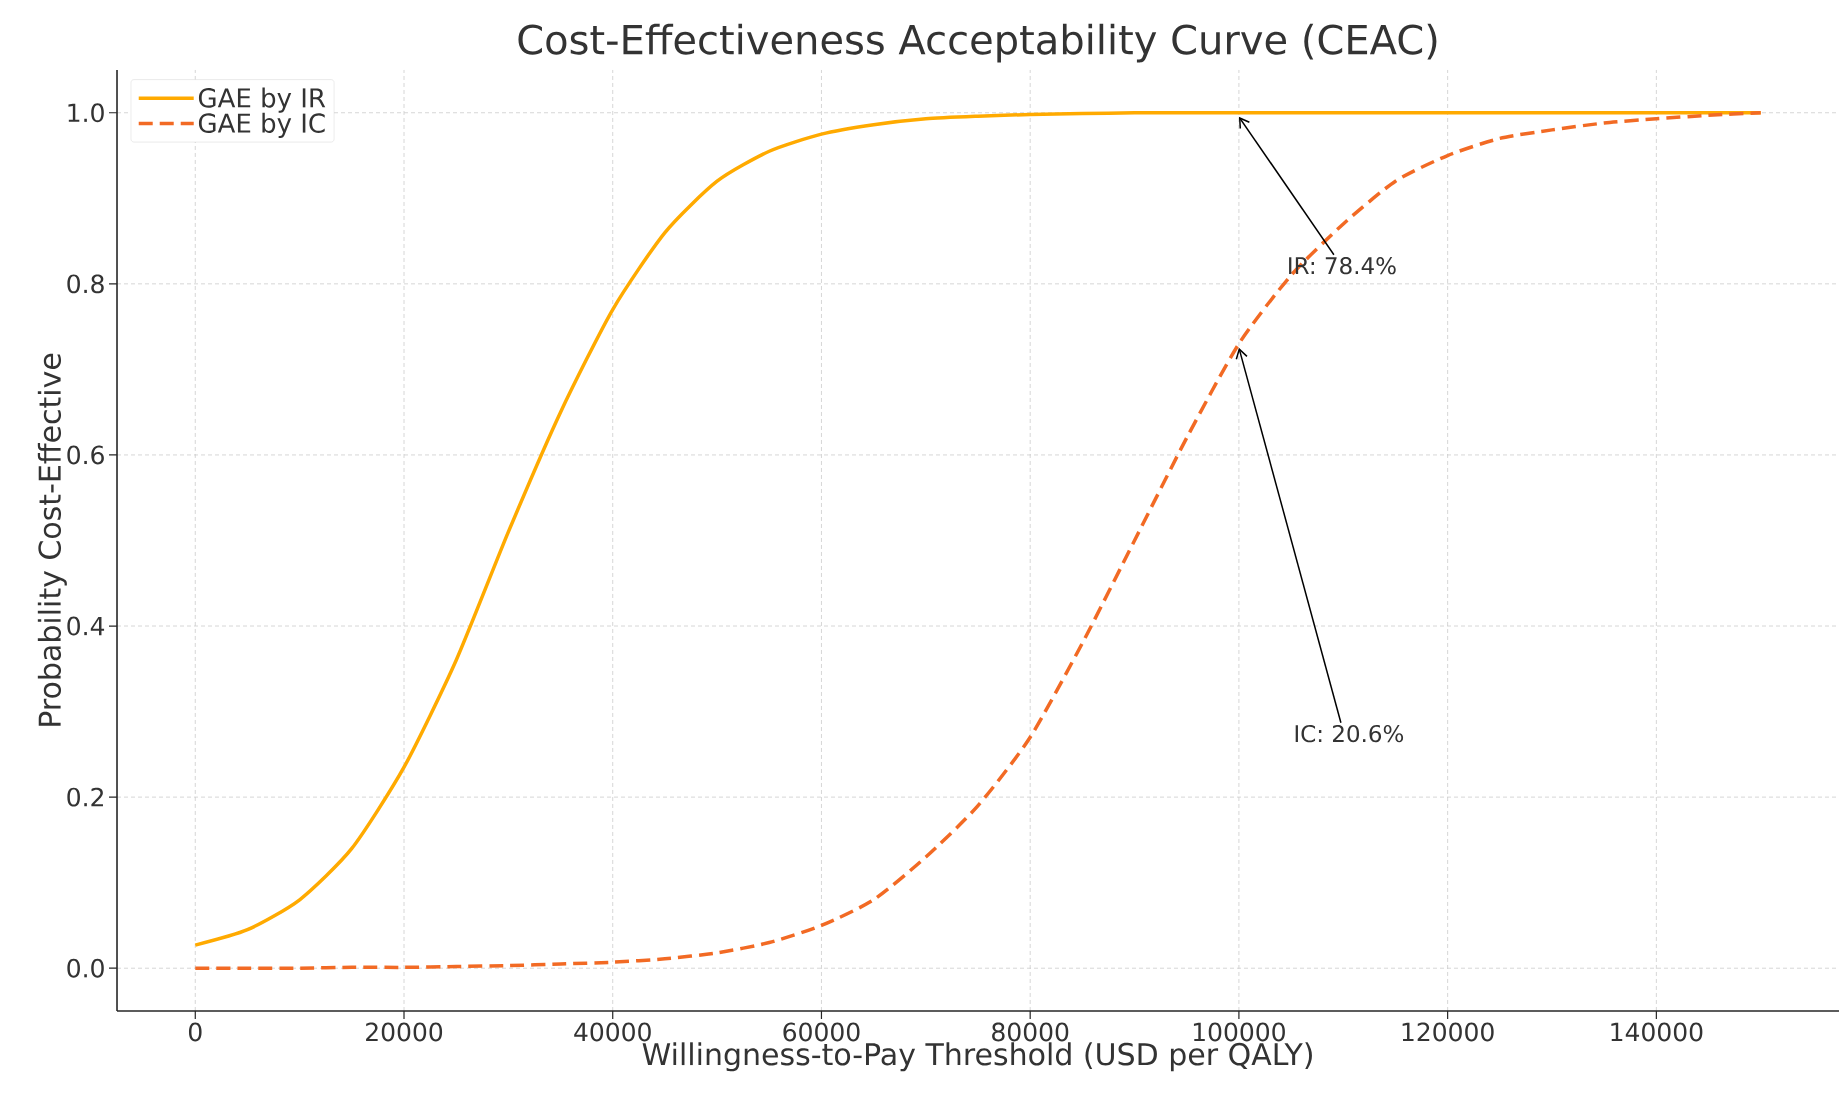  I want to click on y-tick-label: 1.0, so click(86, 113).